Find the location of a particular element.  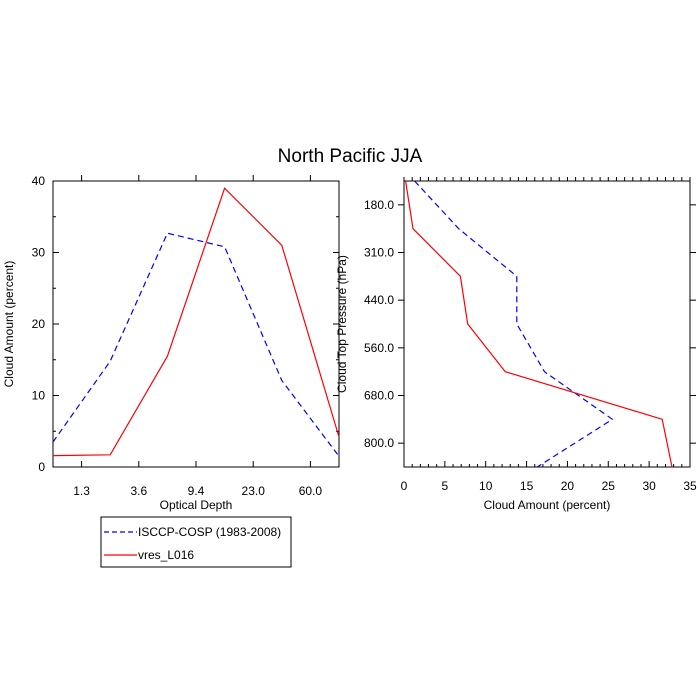

right-x-tick-label: 0 is located at coordinates (404, 486).